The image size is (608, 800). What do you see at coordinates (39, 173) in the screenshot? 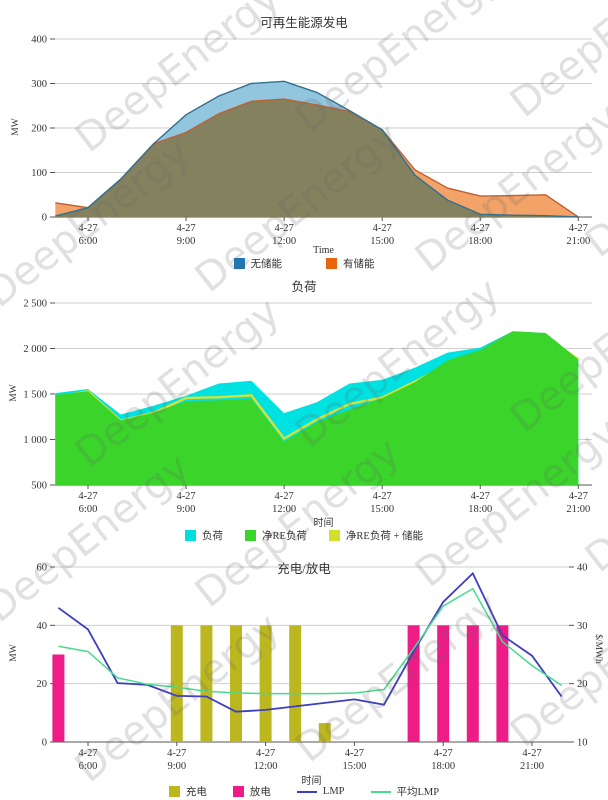
I see `svg-text: 100` at bounding box center [39, 173].